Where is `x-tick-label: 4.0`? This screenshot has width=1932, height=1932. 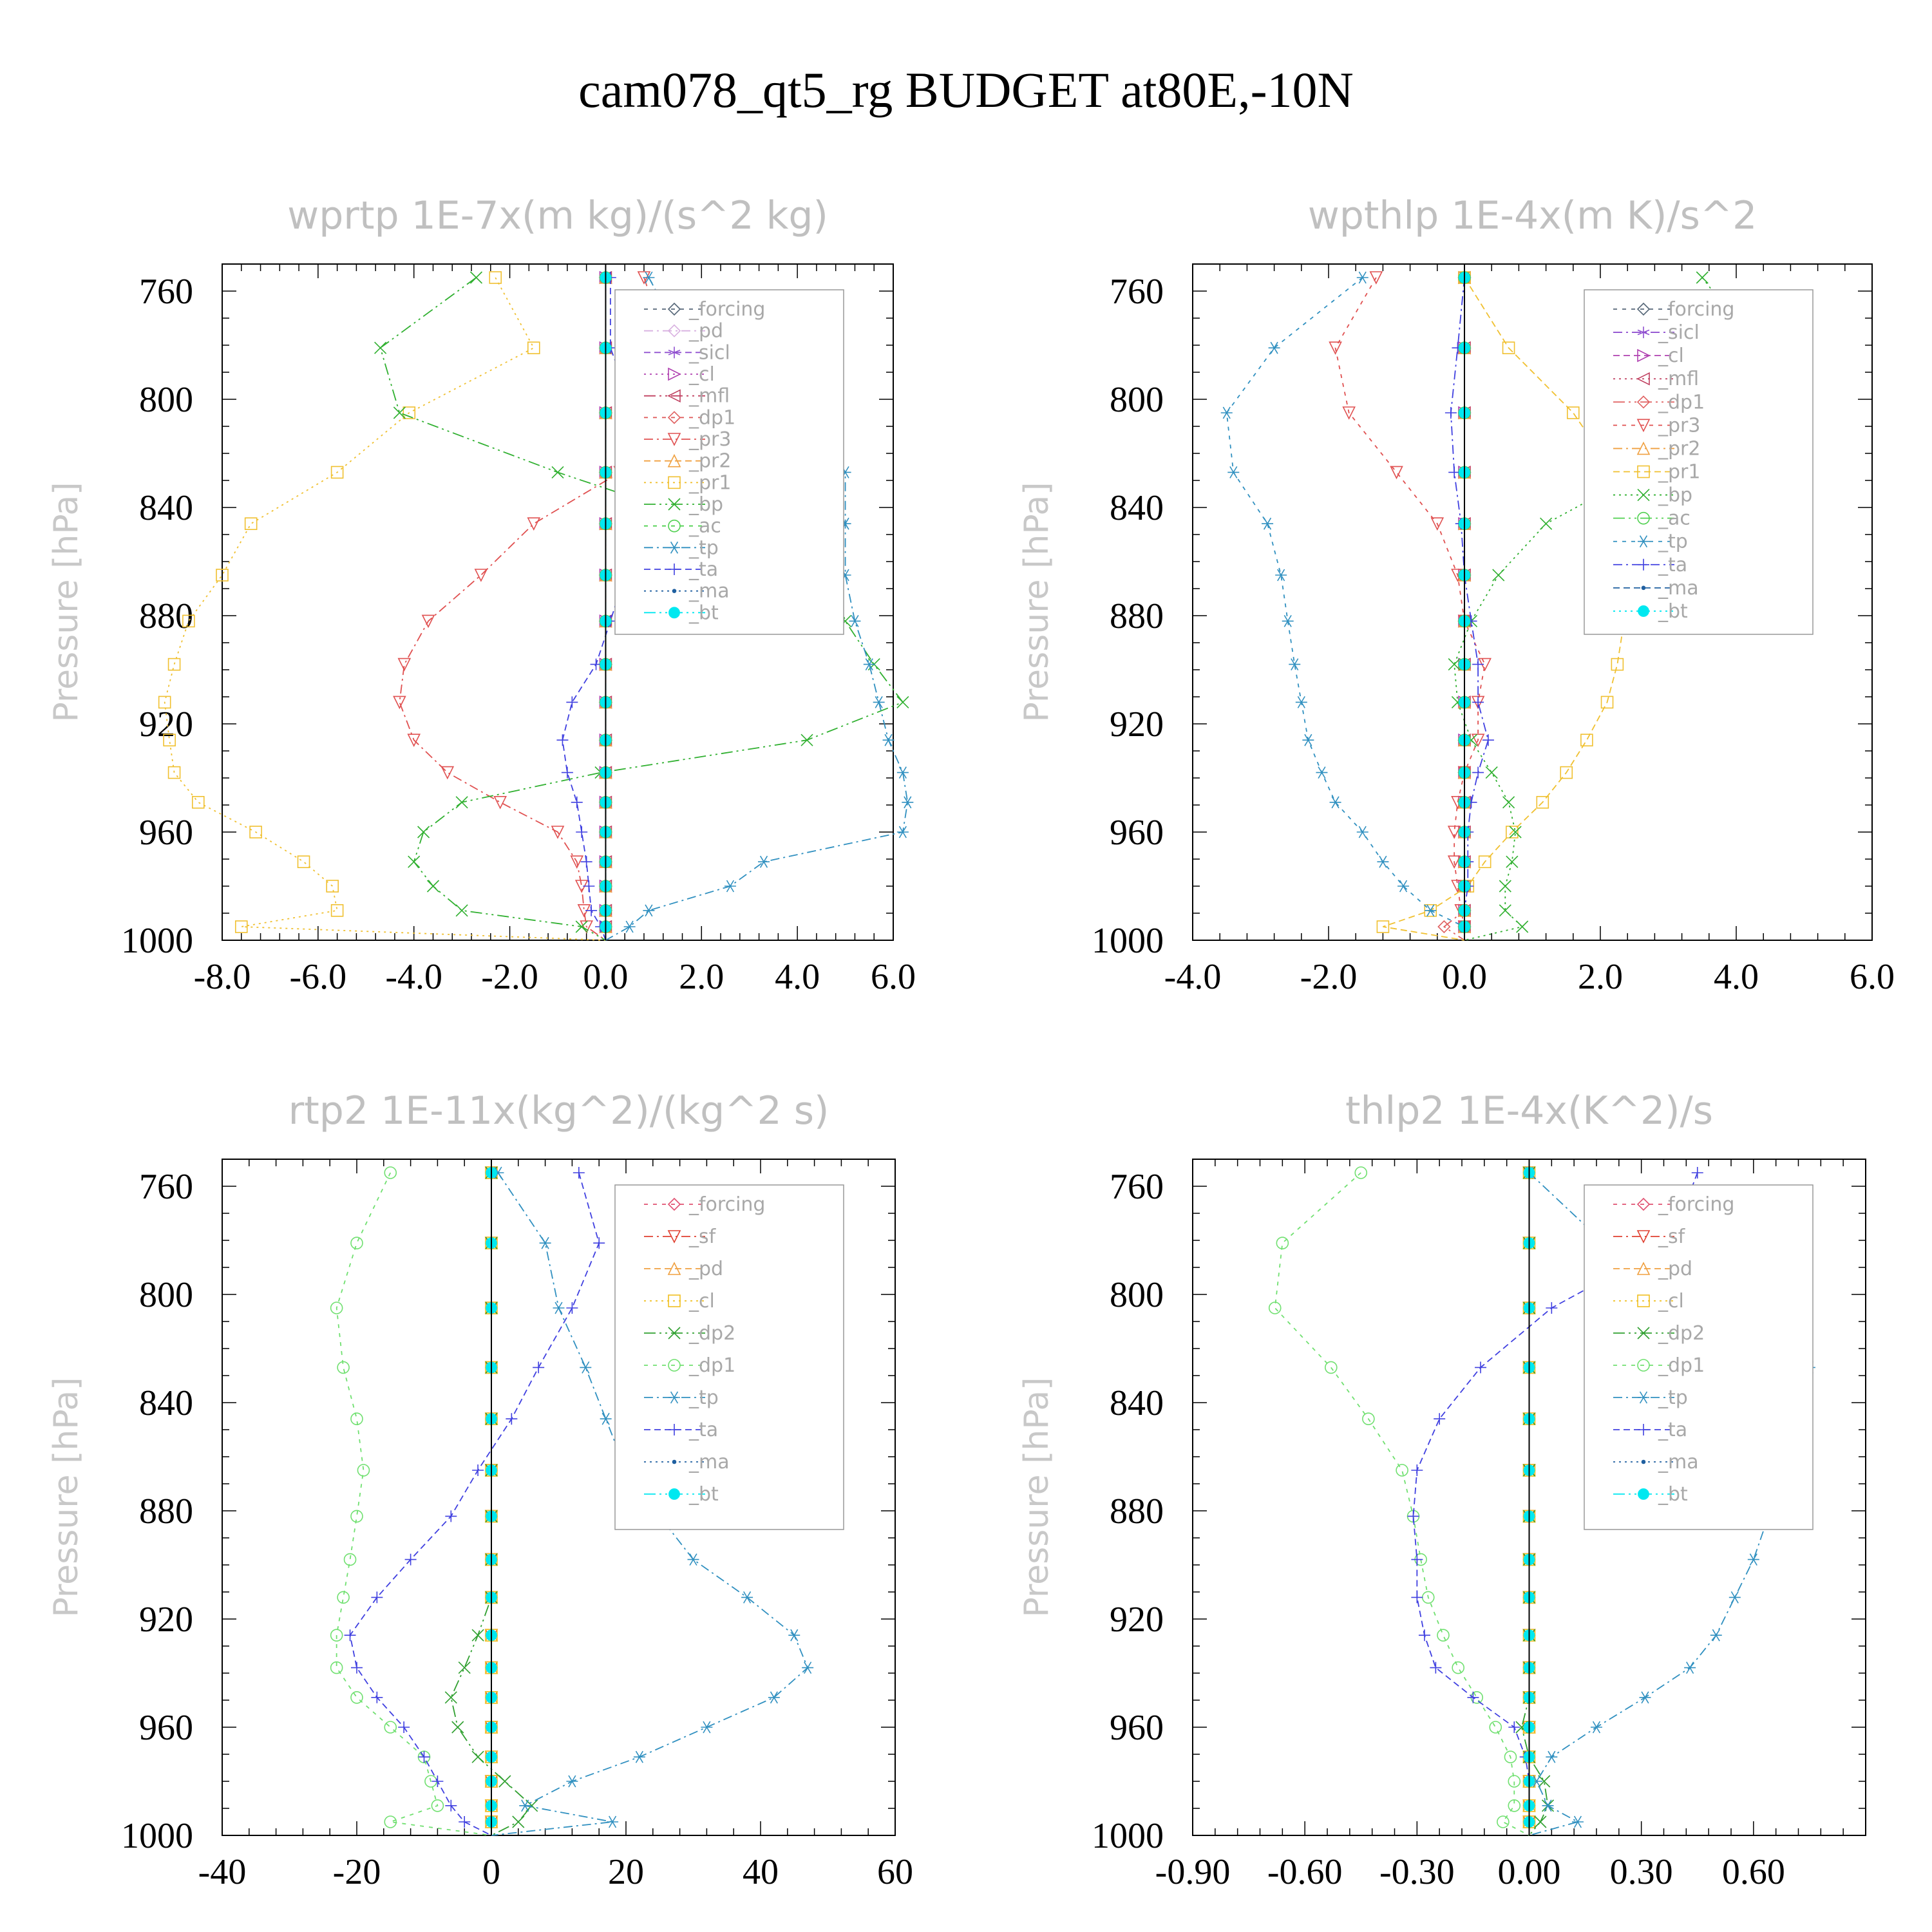
x-tick-label: 4.0 is located at coordinates (797, 977).